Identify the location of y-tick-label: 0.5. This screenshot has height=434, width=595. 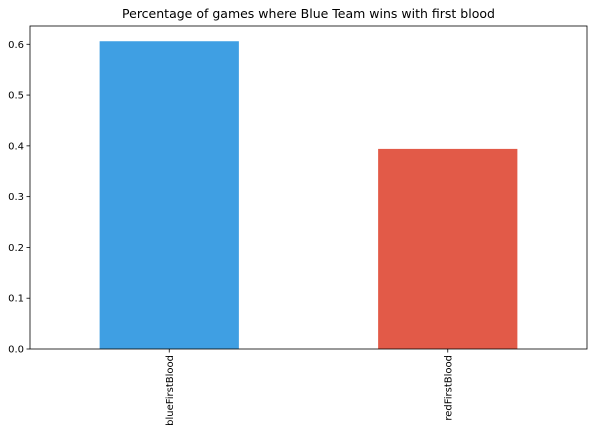
(16, 96).